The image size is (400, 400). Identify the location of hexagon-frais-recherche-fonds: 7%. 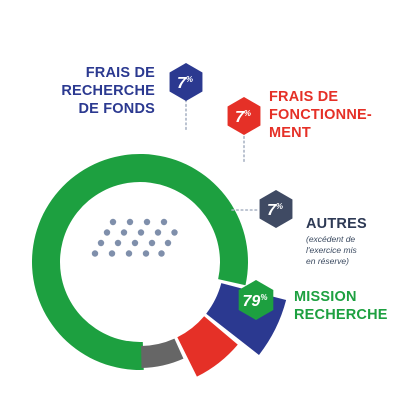
(186, 82).